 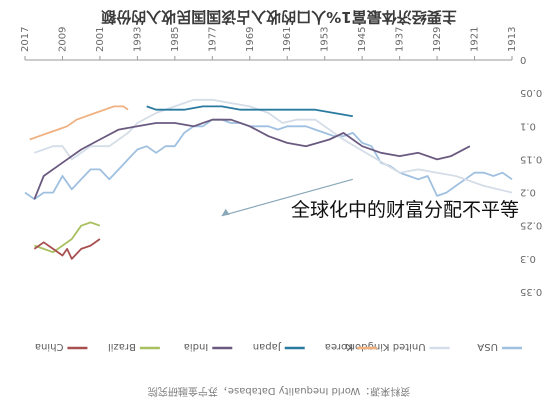 I want to click on x-tick-label: 1961, so click(x=287, y=39).